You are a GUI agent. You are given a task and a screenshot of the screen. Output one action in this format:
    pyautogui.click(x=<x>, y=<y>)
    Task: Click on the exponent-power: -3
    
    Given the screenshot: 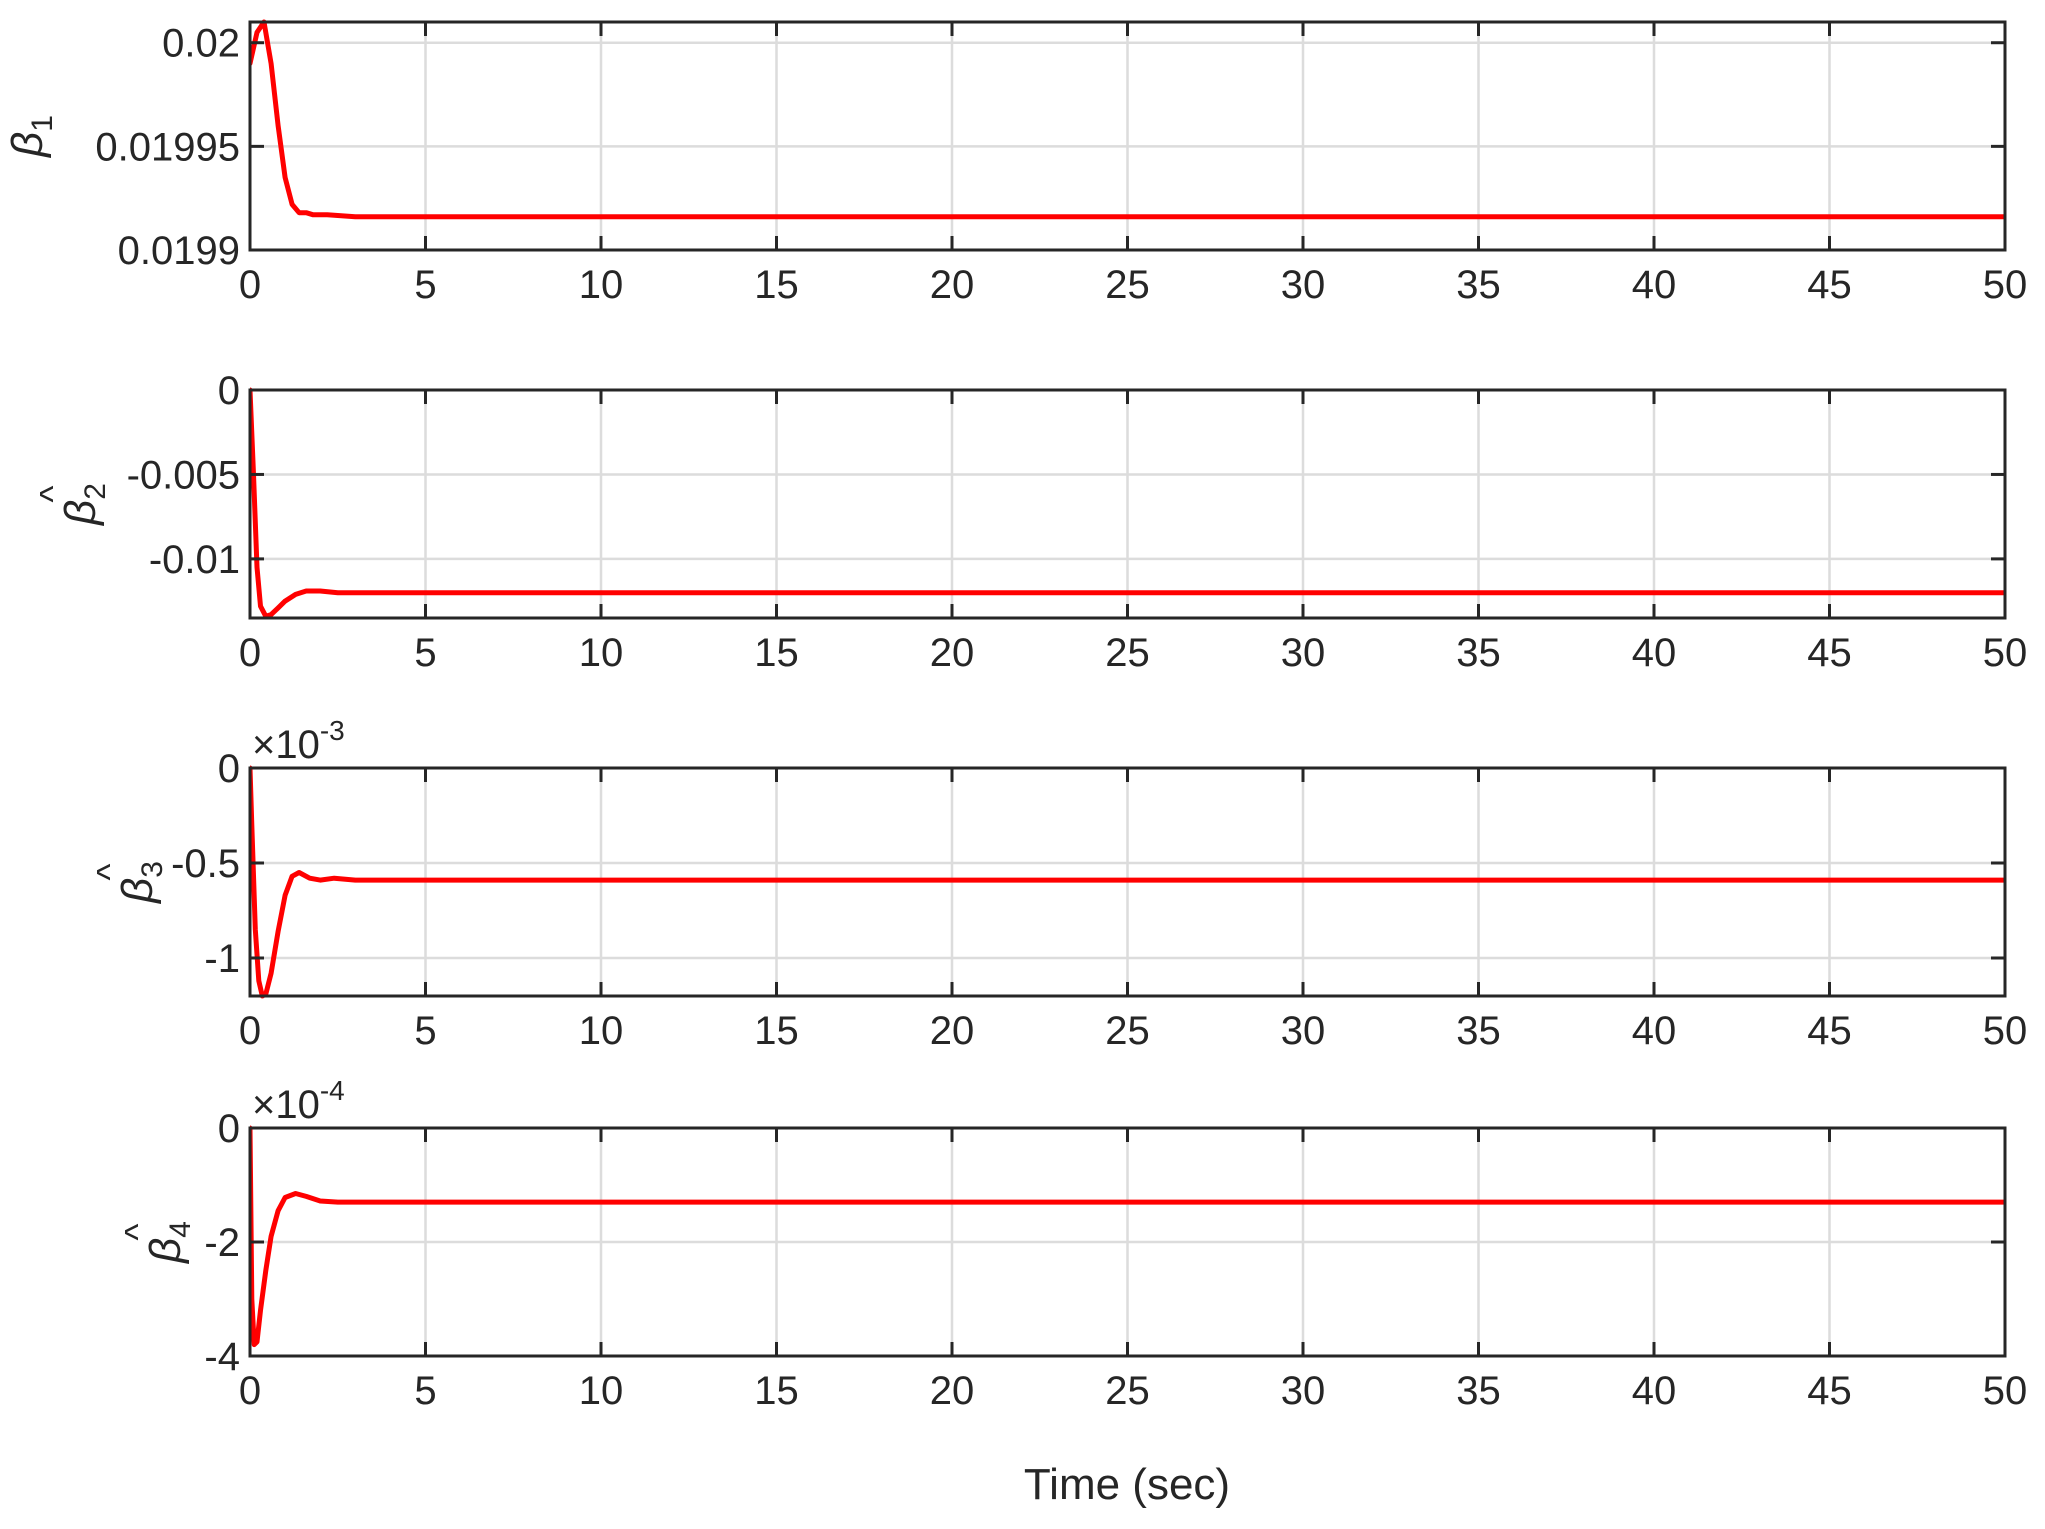 What is the action you would take?
    pyautogui.click(x=332, y=730)
    